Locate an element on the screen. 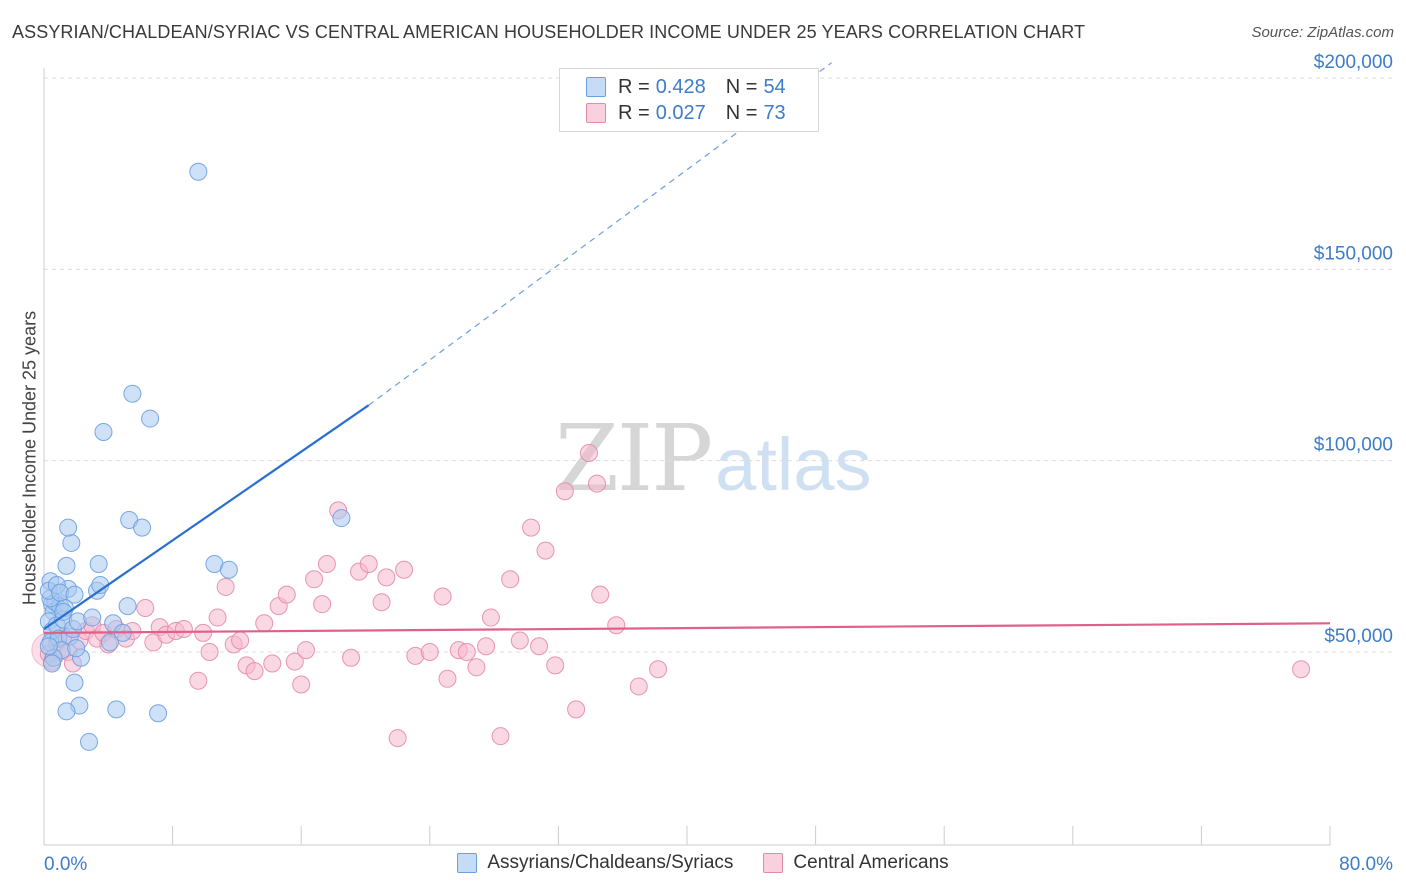 Image resolution: width=1406 pixels, height=892 pixels. legend-row-assyrians: R = 0.428 N = 54 is located at coordinates (686, 87).